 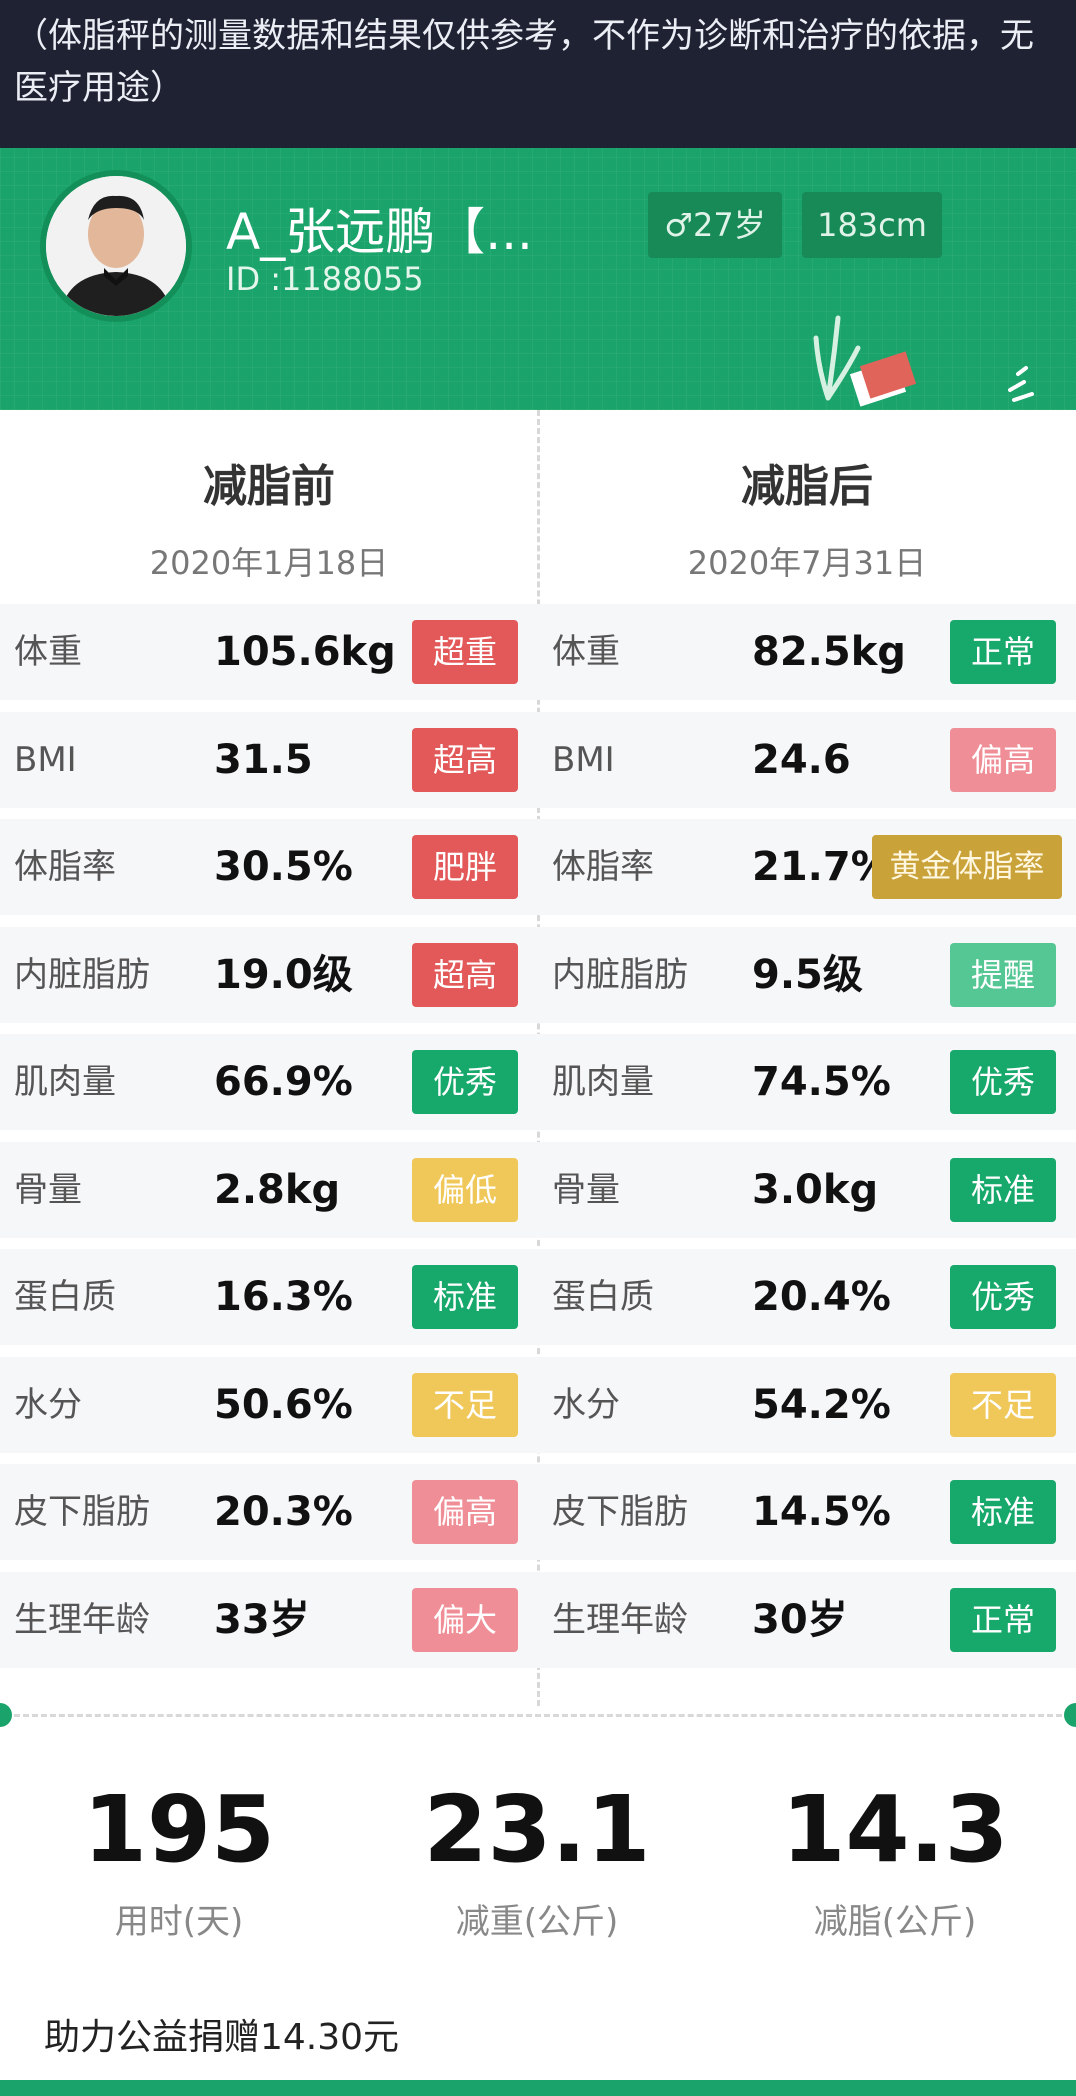 What do you see at coordinates (179, 1922) in the screenshot?
I see `stat-label: 用时(天)` at bounding box center [179, 1922].